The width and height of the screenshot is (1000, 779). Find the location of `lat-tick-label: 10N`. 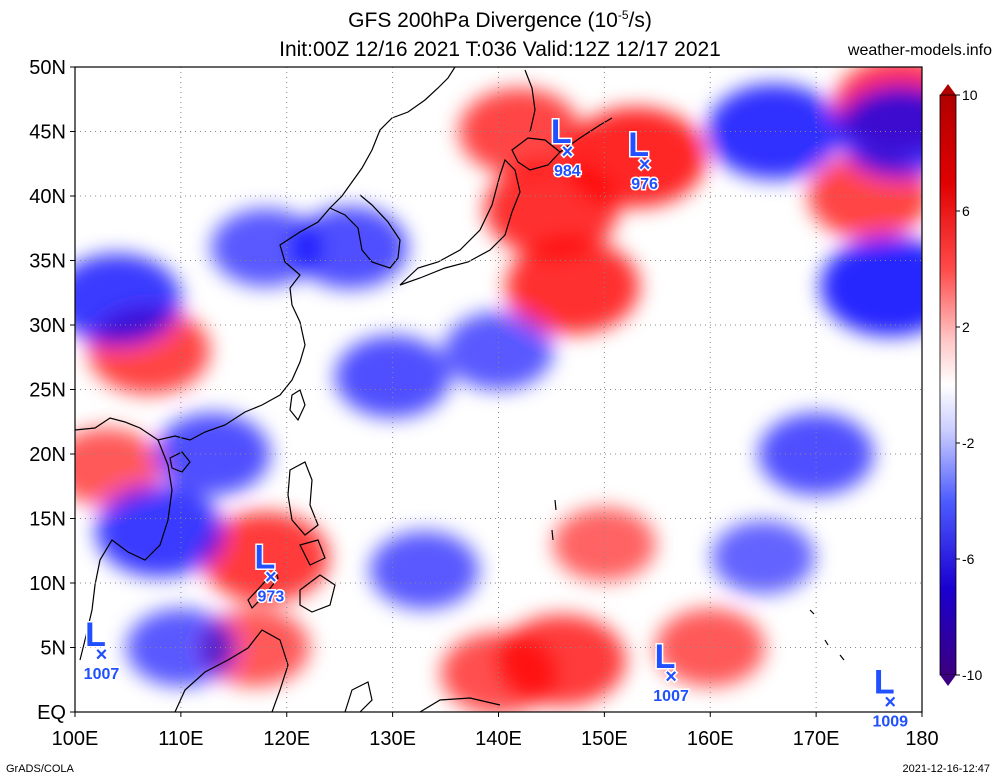

lat-tick-label: 10N is located at coordinates (47, 584).